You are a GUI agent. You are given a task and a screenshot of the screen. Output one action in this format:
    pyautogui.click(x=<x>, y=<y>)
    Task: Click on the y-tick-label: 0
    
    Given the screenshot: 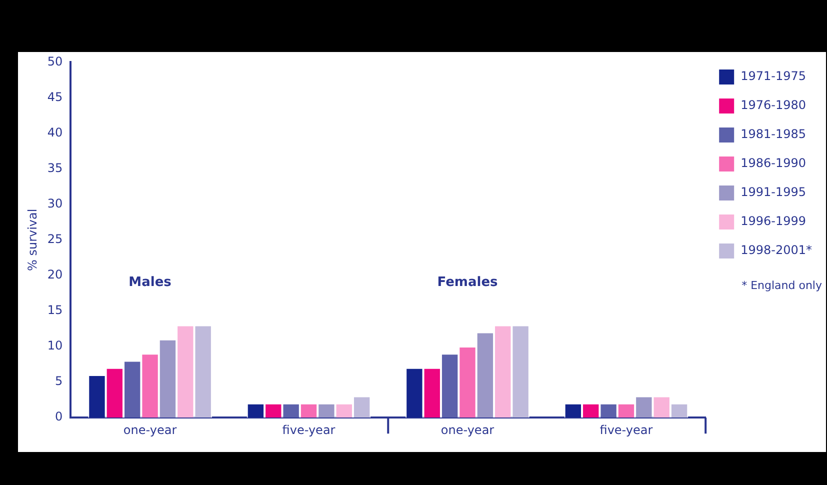 What is the action you would take?
    pyautogui.click(x=59, y=417)
    